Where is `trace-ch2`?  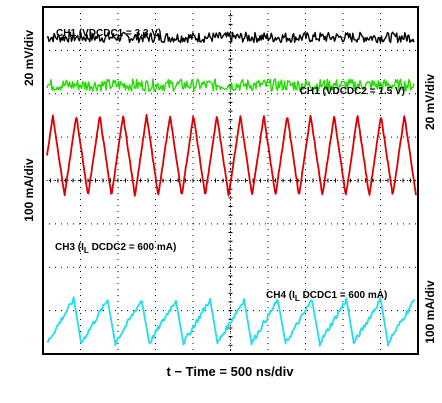
trace-ch2 is located at coordinates (230, 85).